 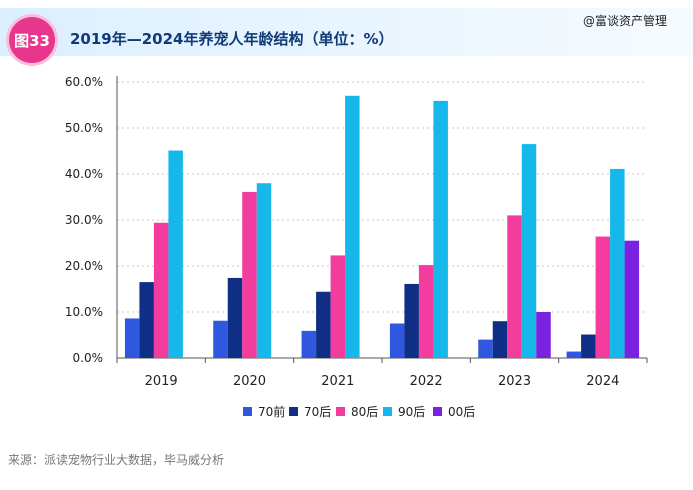 I want to click on legend-item: 70前, so click(x=264, y=411).